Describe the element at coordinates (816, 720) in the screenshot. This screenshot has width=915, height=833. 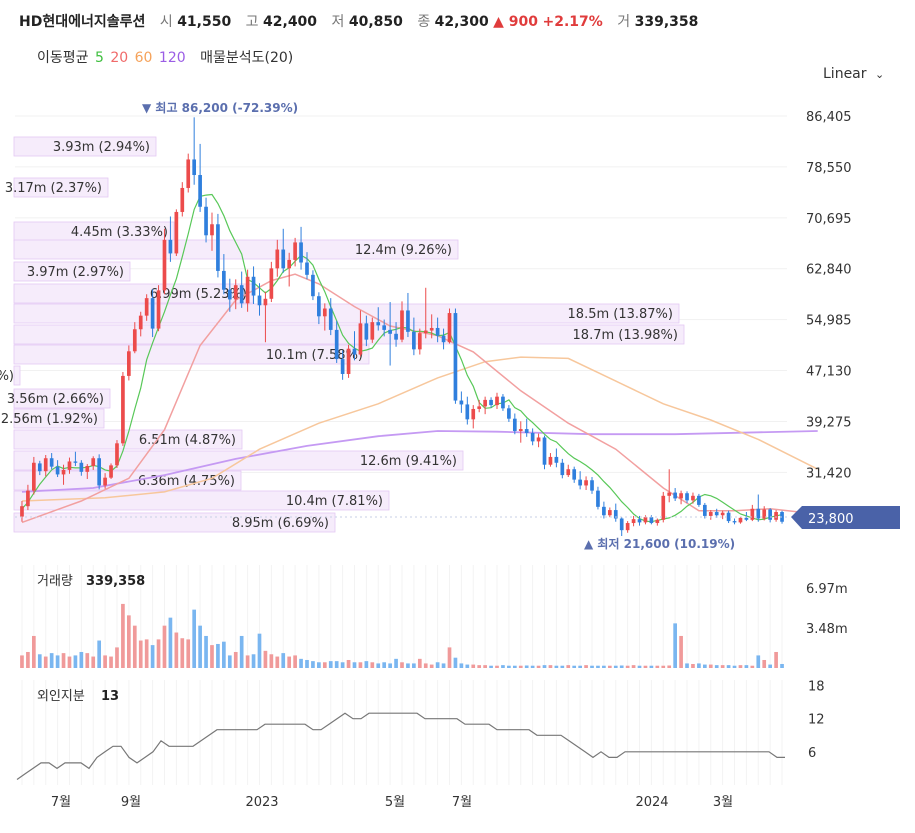
I see `foreign-tick-label: 12` at that location.